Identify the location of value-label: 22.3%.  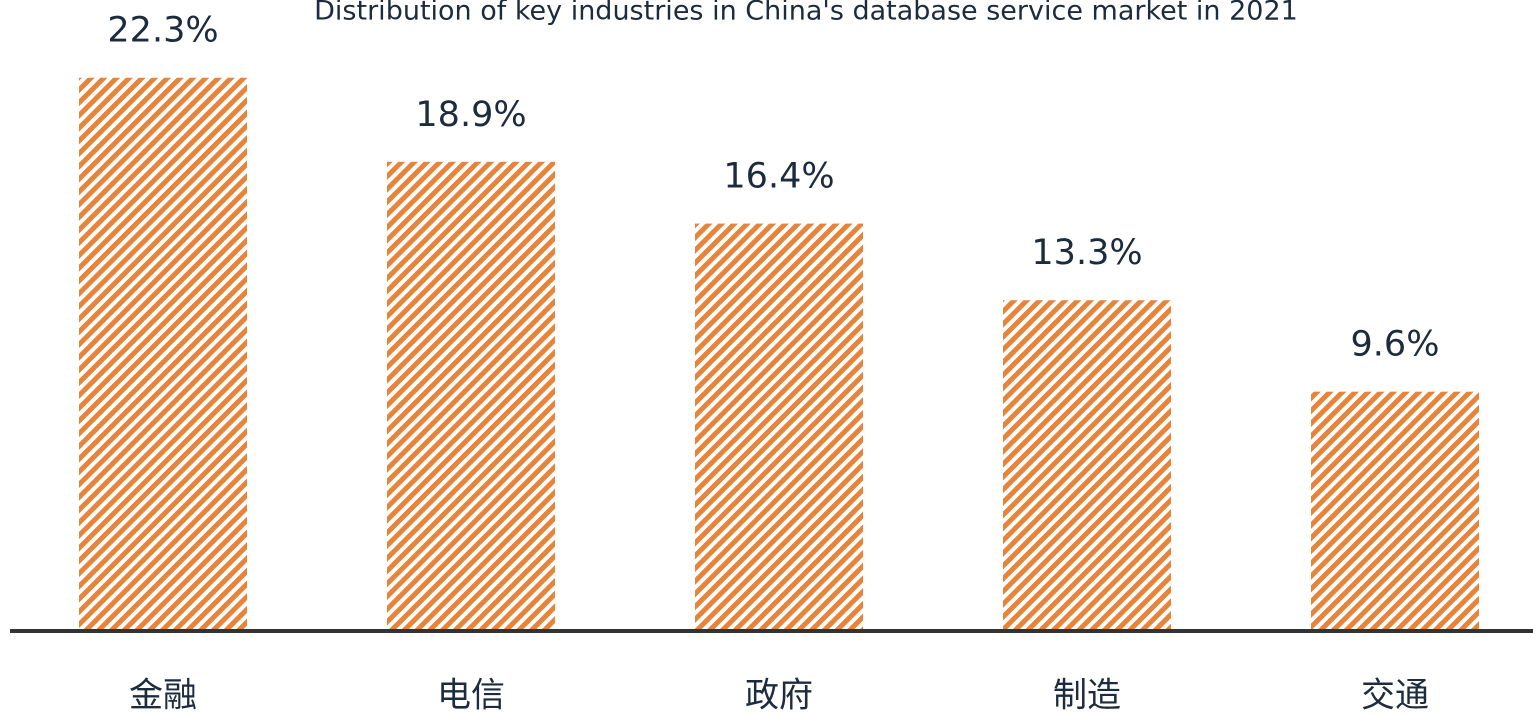
(162, 31).